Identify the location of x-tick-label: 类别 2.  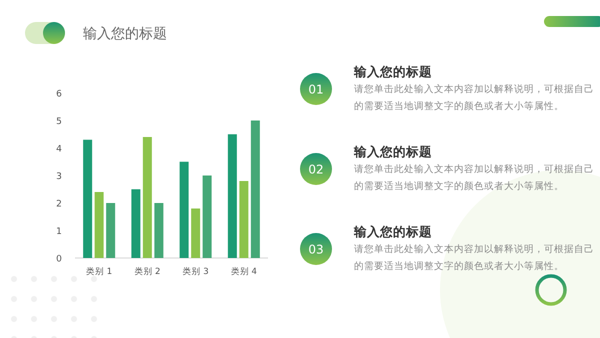
(147, 271).